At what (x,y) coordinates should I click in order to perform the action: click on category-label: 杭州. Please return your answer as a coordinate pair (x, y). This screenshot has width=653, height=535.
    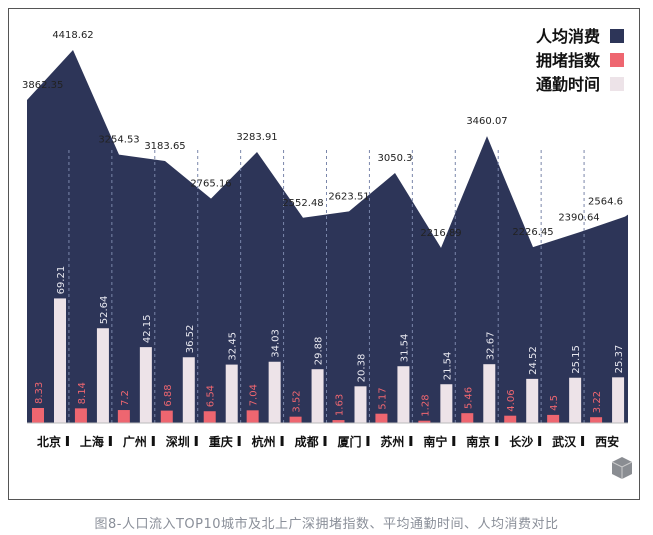
    Looking at the image, I should click on (264, 441).